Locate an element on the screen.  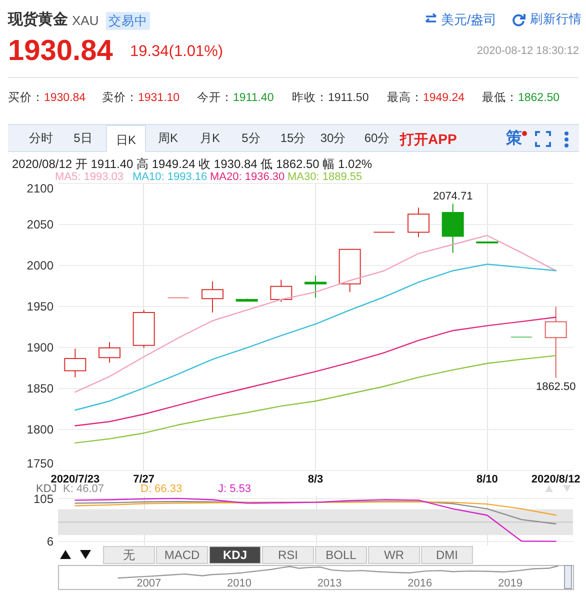
text: KDJ is located at coordinates (235, 555).